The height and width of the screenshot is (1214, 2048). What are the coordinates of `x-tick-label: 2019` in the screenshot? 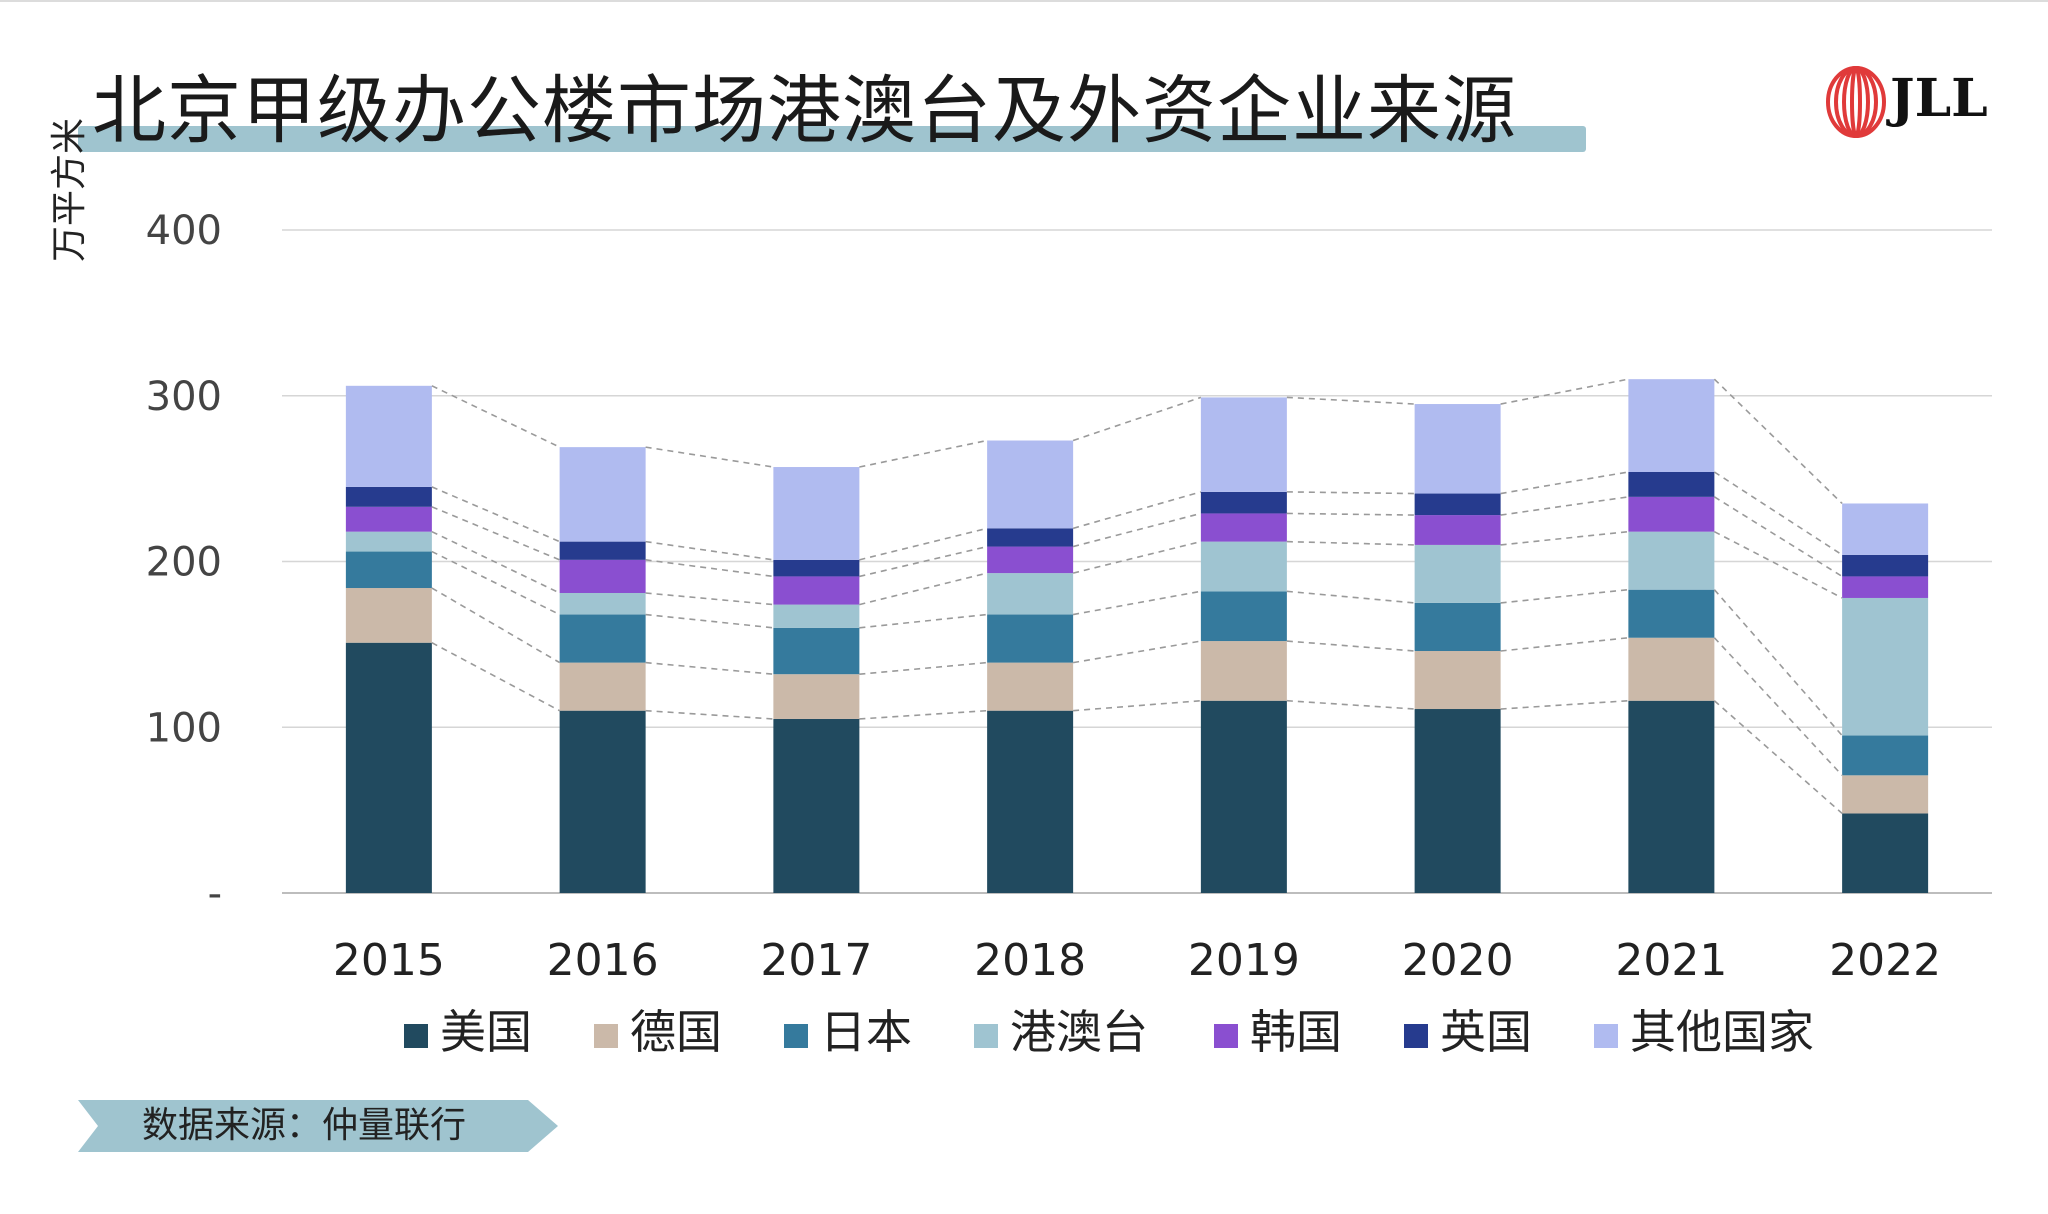 It's located at (1244, 960).